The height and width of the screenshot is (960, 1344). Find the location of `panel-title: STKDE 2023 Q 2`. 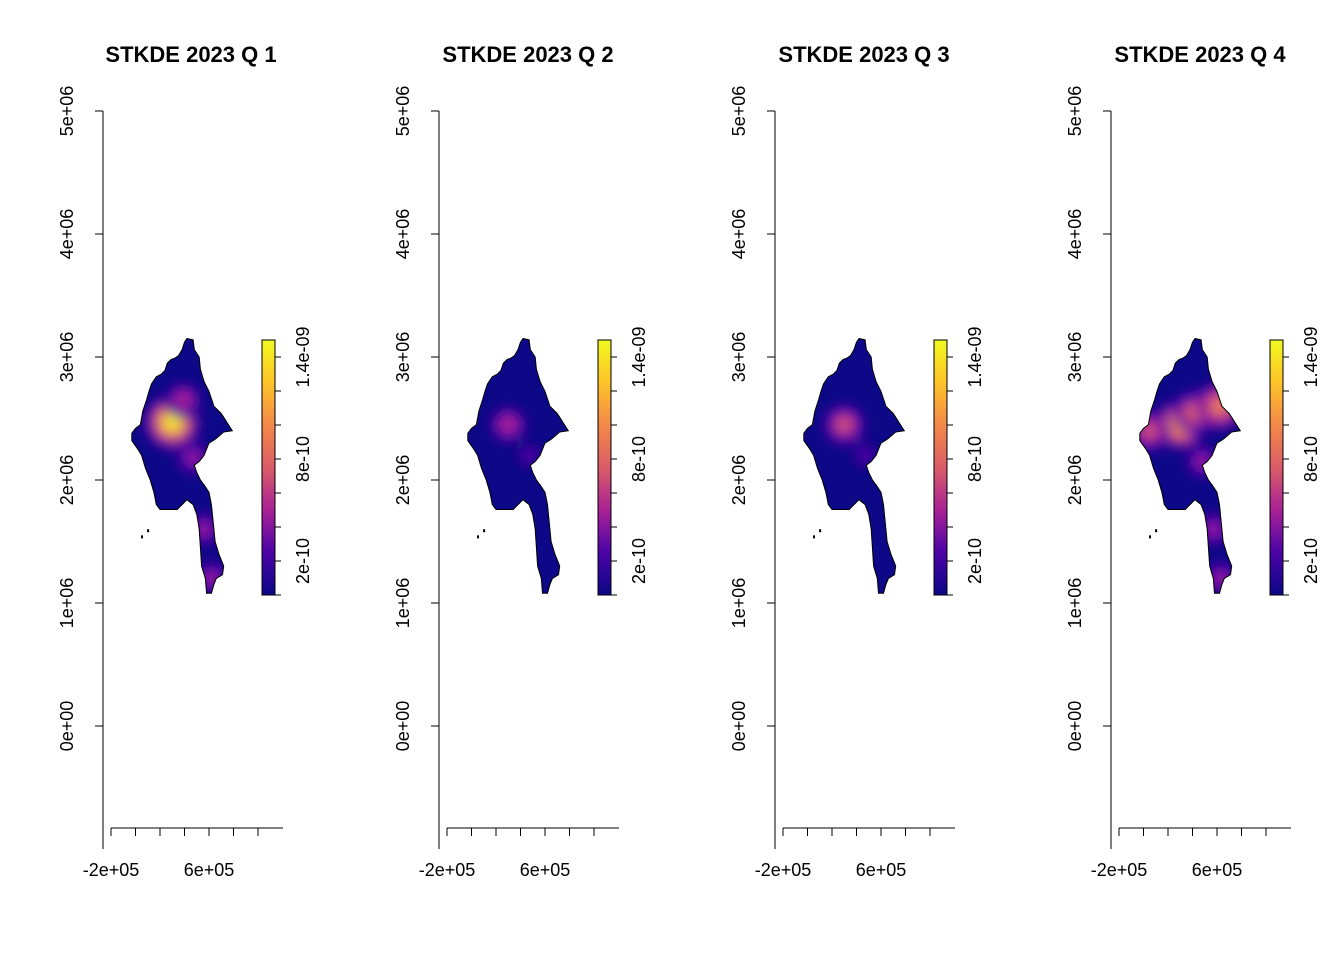

panel-title: STKDE 2023 Q 2 is located at coordinates (527, 54).